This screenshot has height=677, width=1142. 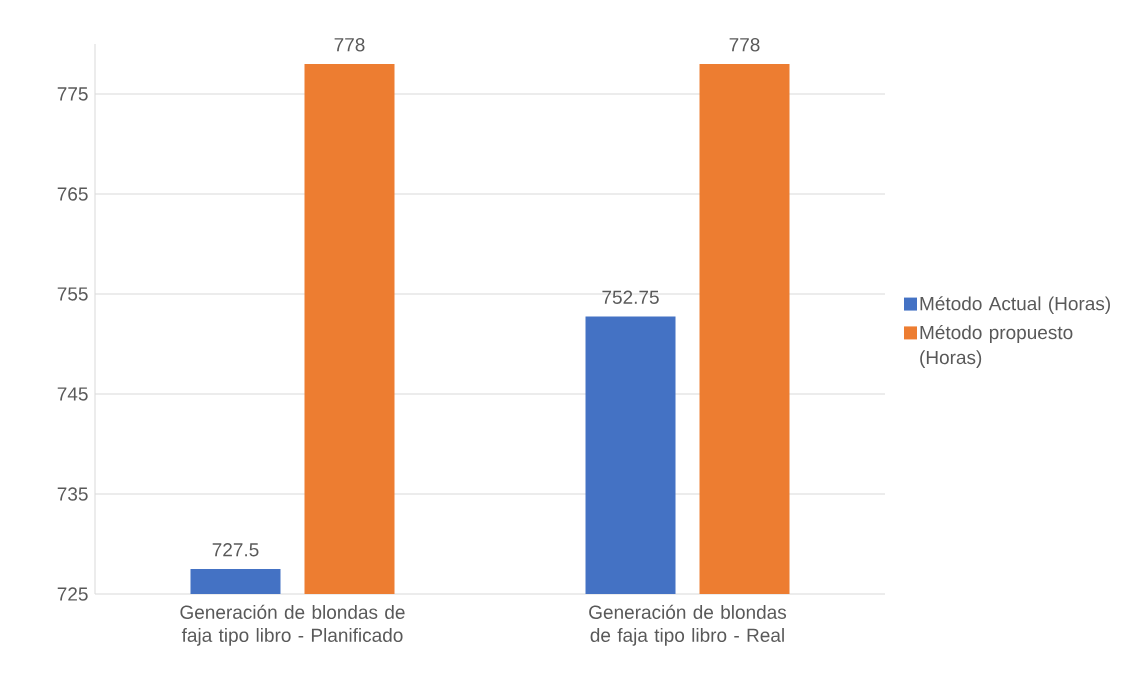 I want to click on y-tick-label: 755, so click(x=72, y=294).